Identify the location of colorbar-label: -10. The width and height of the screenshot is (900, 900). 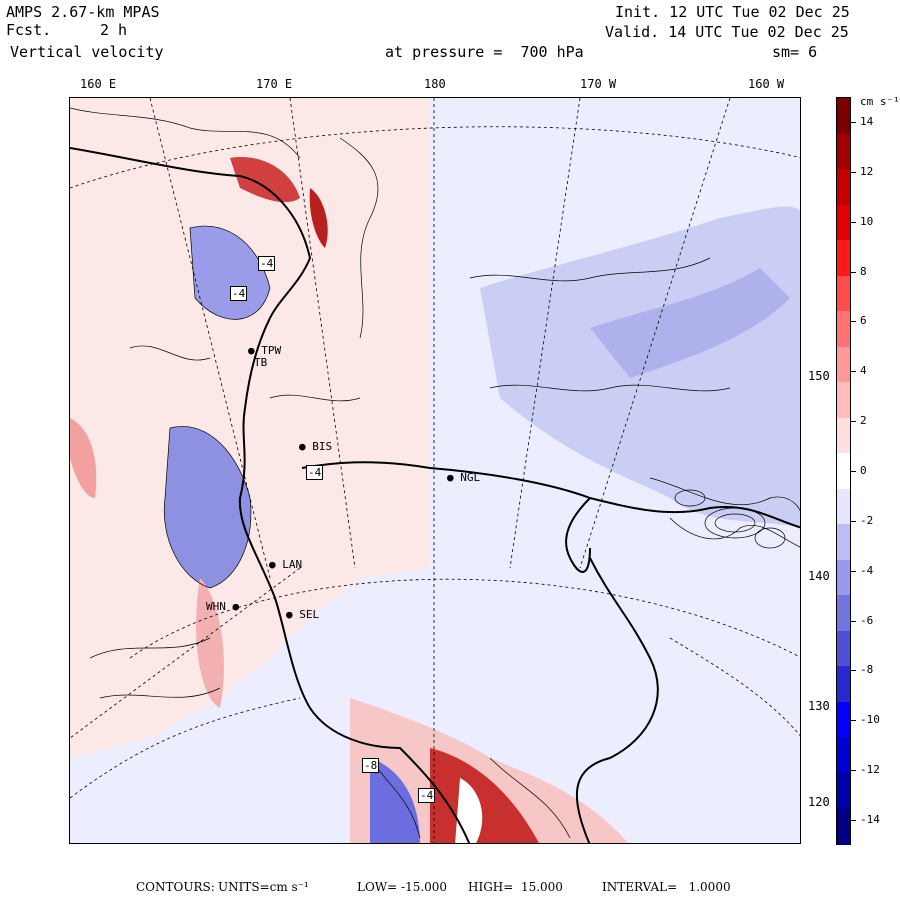
(870, 720).